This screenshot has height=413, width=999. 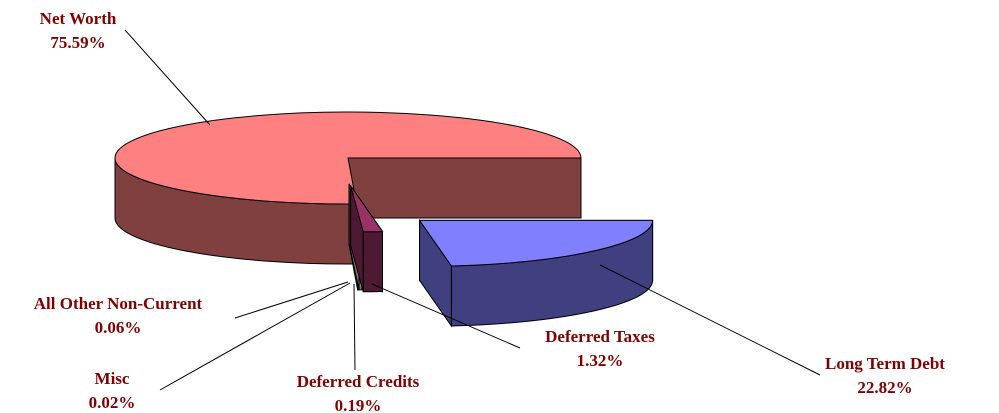 What do you see at coordinates (885, 363) in the screenshot?
I see `slice-label: Long Term Debt` at bounding box center [885, 363].